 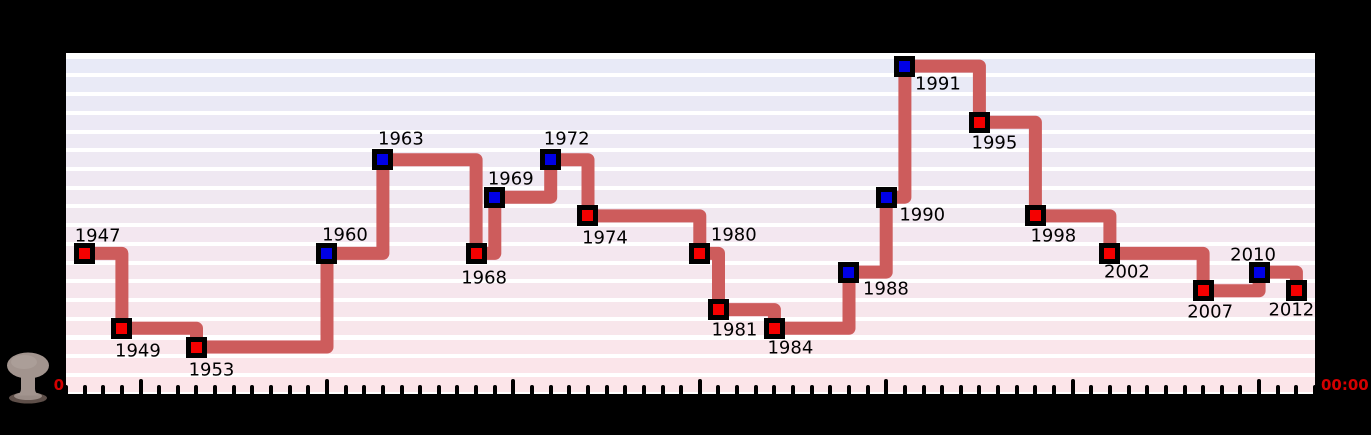 I want to click on data-marker-1968, so click(x=476, y=253).